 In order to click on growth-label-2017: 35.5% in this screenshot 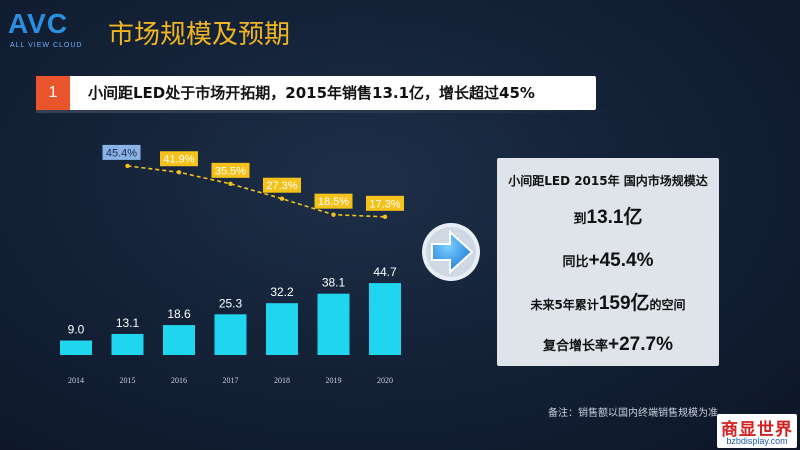, I will do `click(230, 171)`.